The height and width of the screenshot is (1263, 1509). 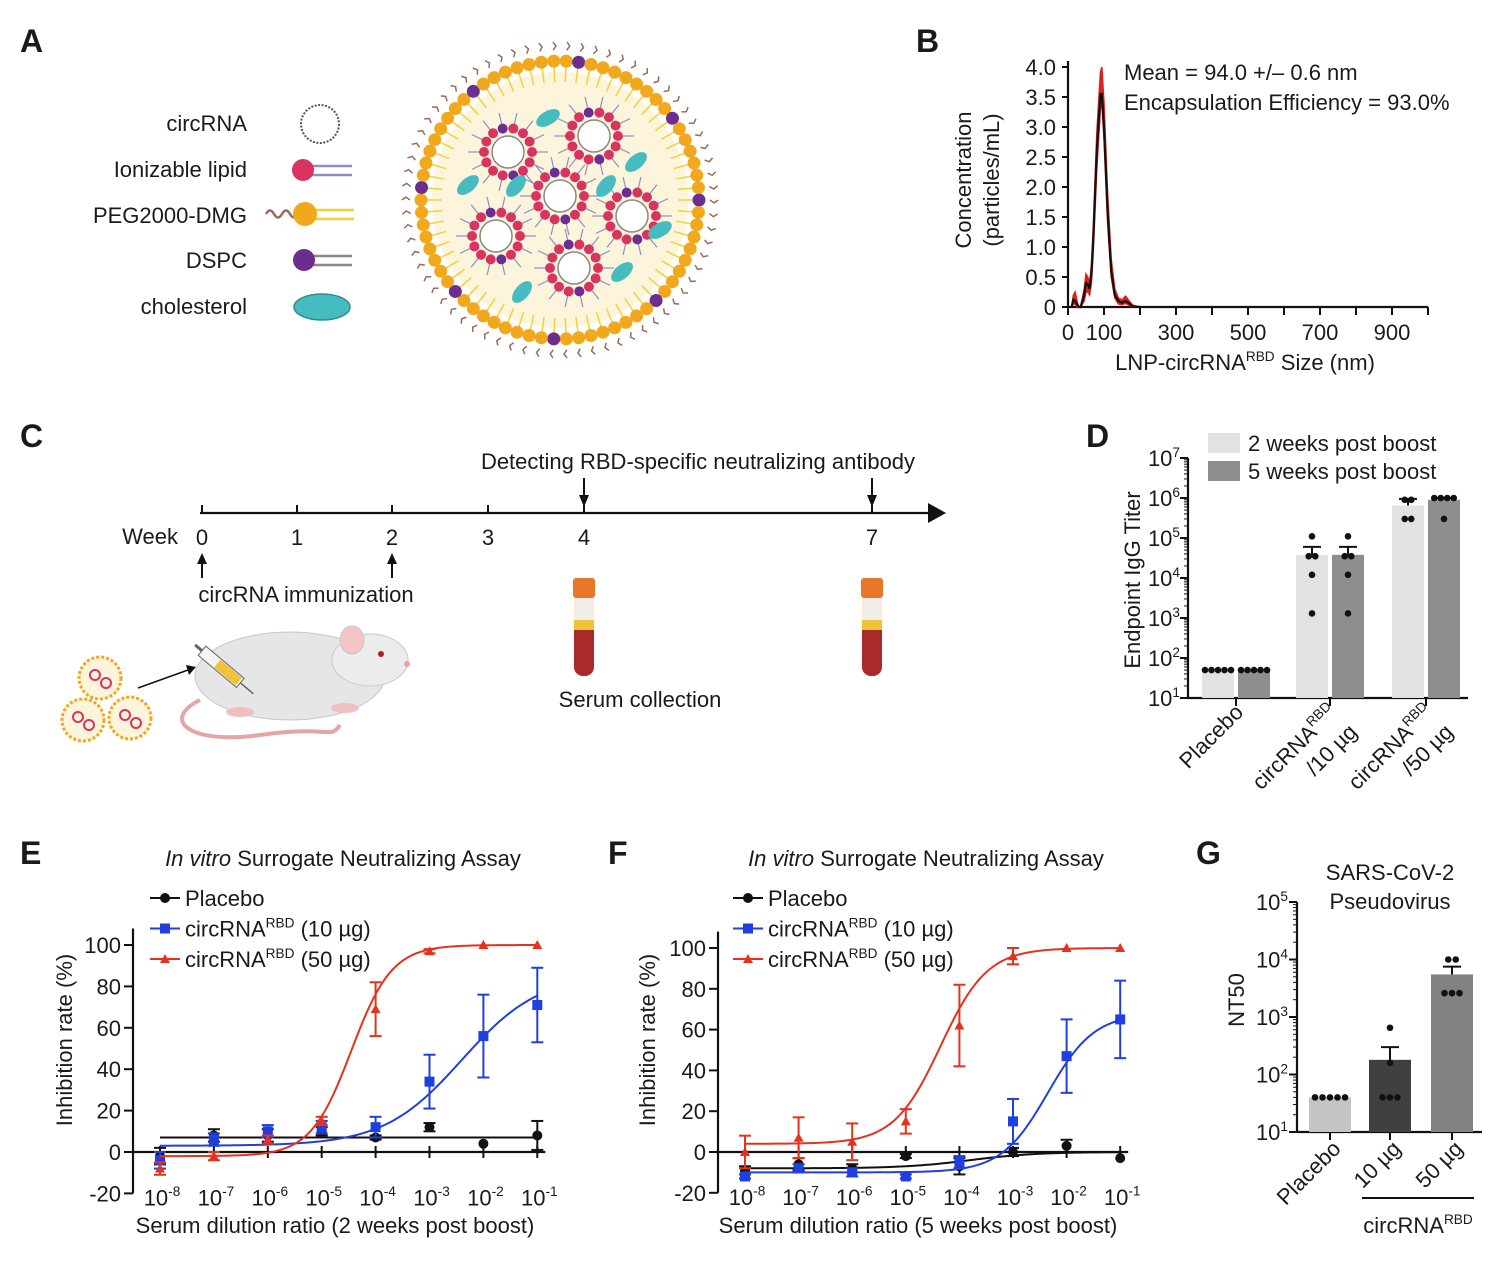 What do you see at coordinates (170, 215) in the screenshot?
I see `legend-label-peg: PEG2000-DMG` at bounding box center [170, 215].